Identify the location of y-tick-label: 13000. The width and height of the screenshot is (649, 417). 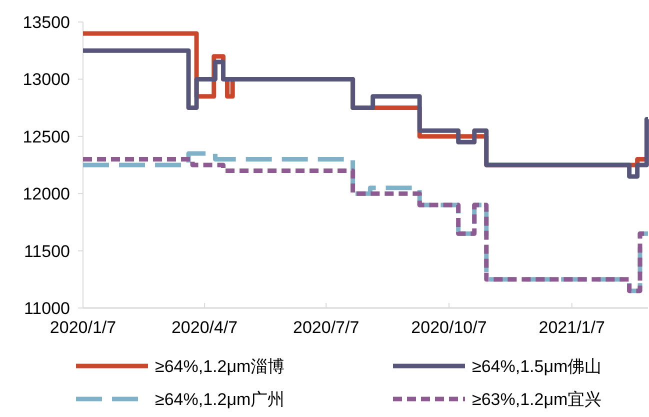
(46, 80).